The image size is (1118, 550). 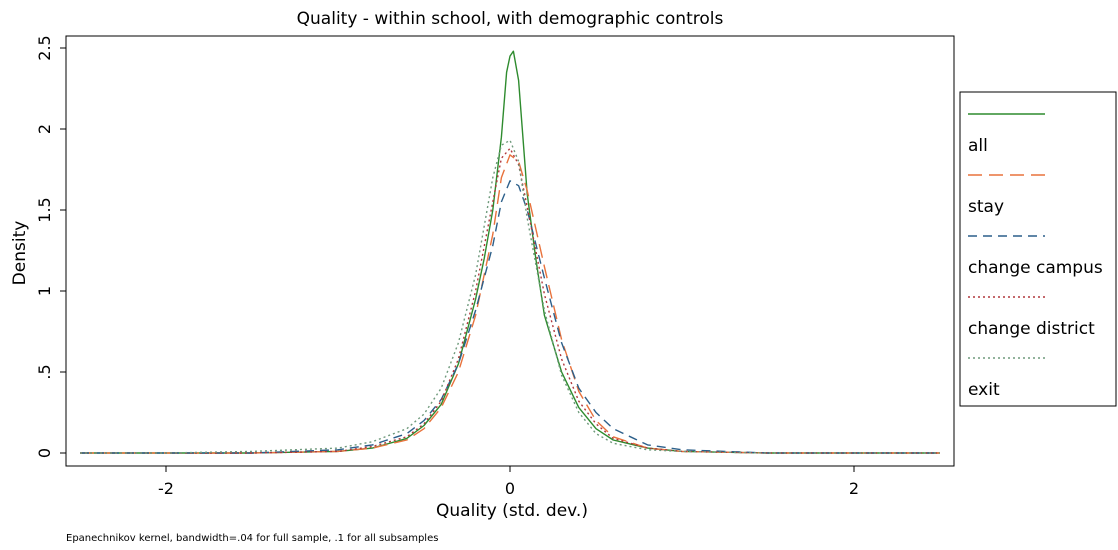 I want to click on y-tick-label: 1, so click(x=44, y=291).